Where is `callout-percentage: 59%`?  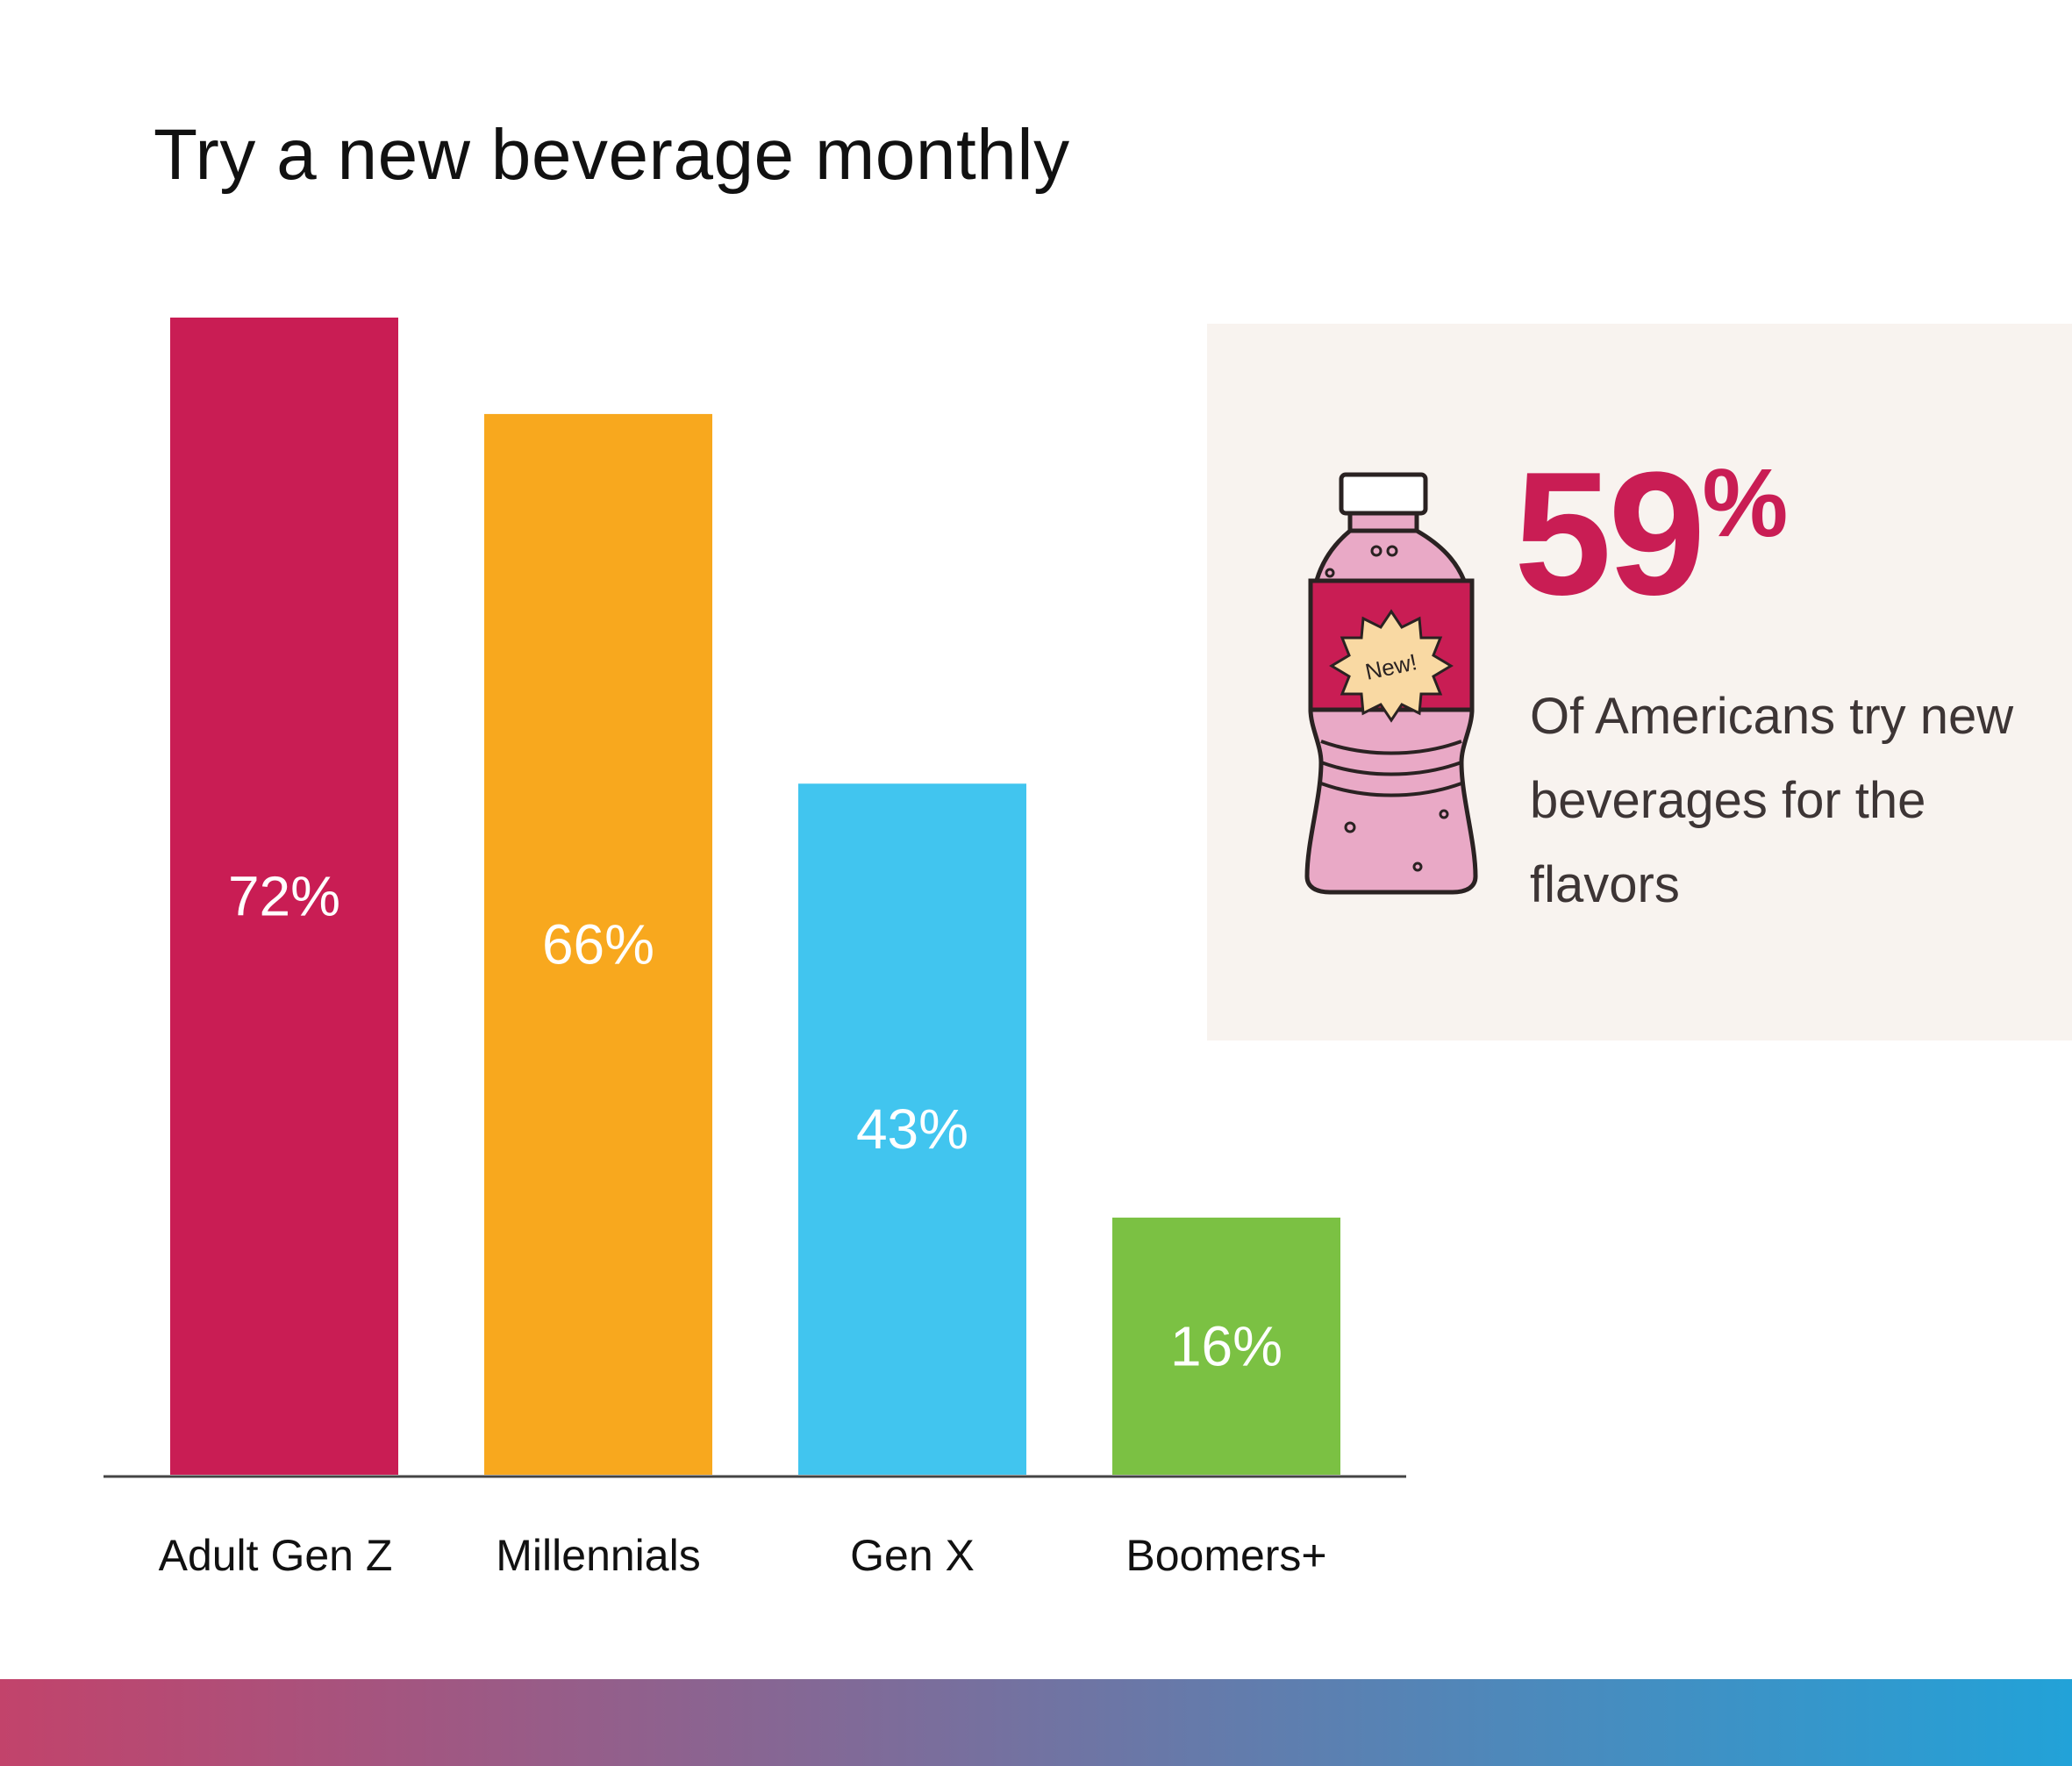 callout-percentage: 59% is located at coordinates (1651, 534).